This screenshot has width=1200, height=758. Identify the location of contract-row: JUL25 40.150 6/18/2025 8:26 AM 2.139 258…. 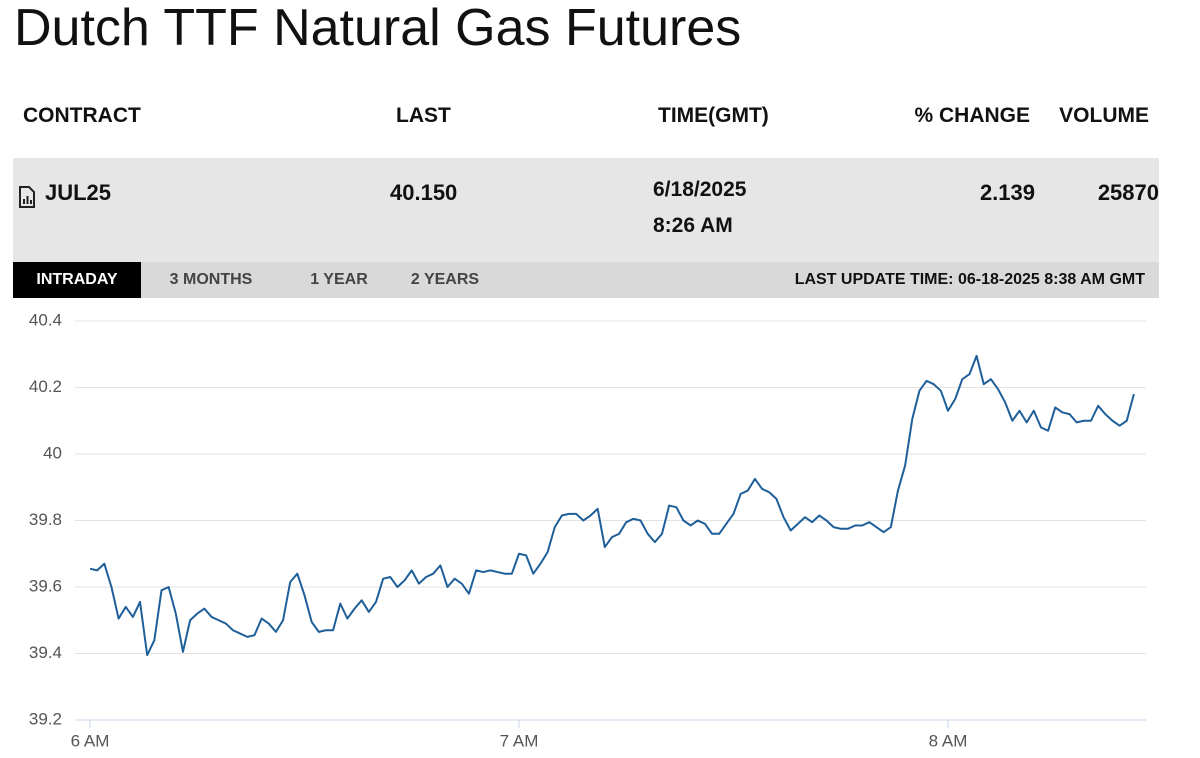
(586, 210).